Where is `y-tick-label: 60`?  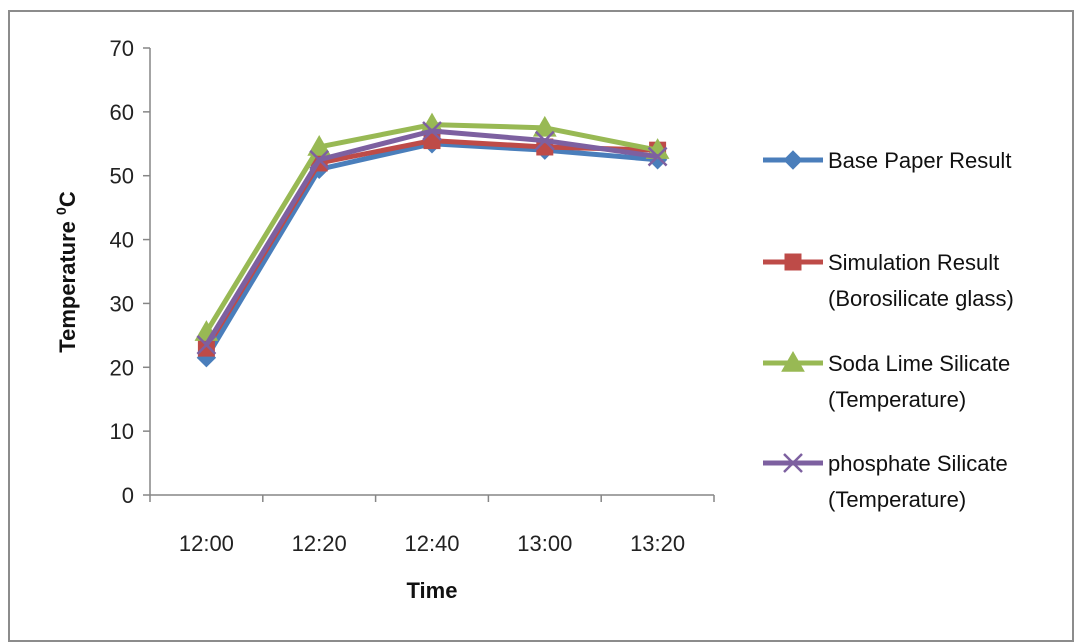 y-tick-label: 60 is located at coordinates (122, 112).